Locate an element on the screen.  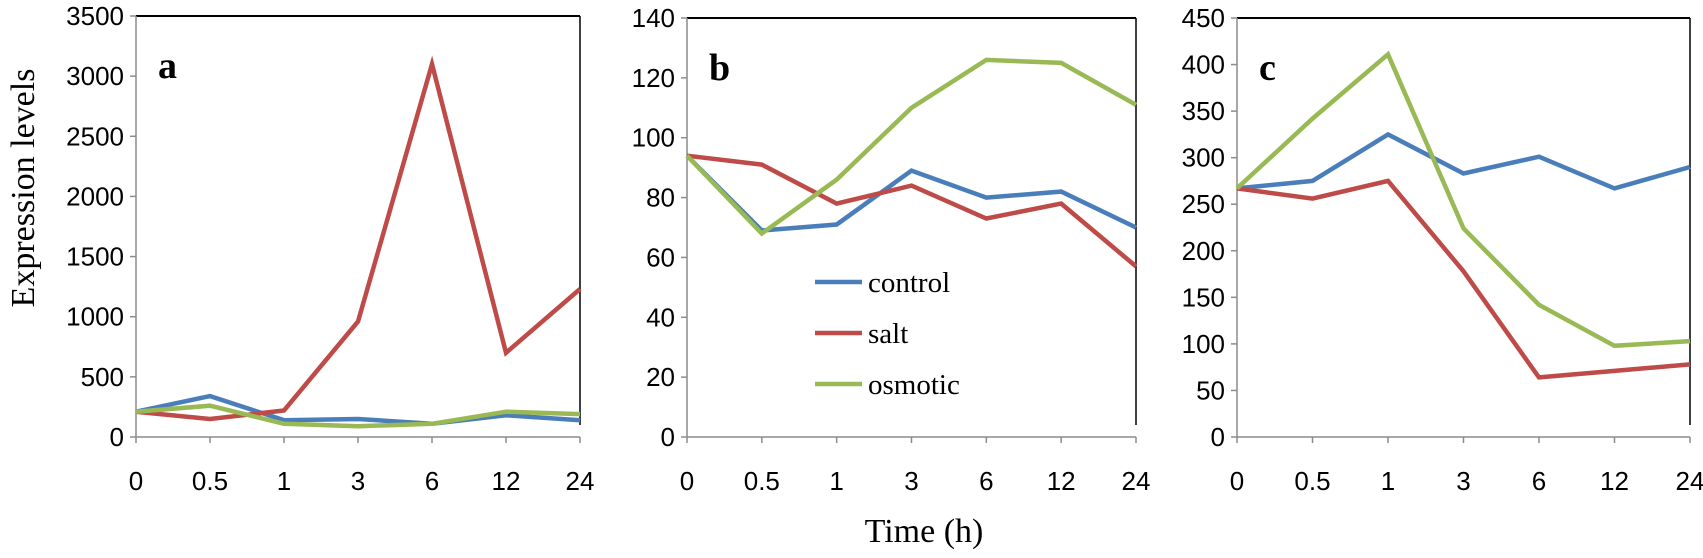
y-tick-label: 20 is located at coordinates (660, 377).